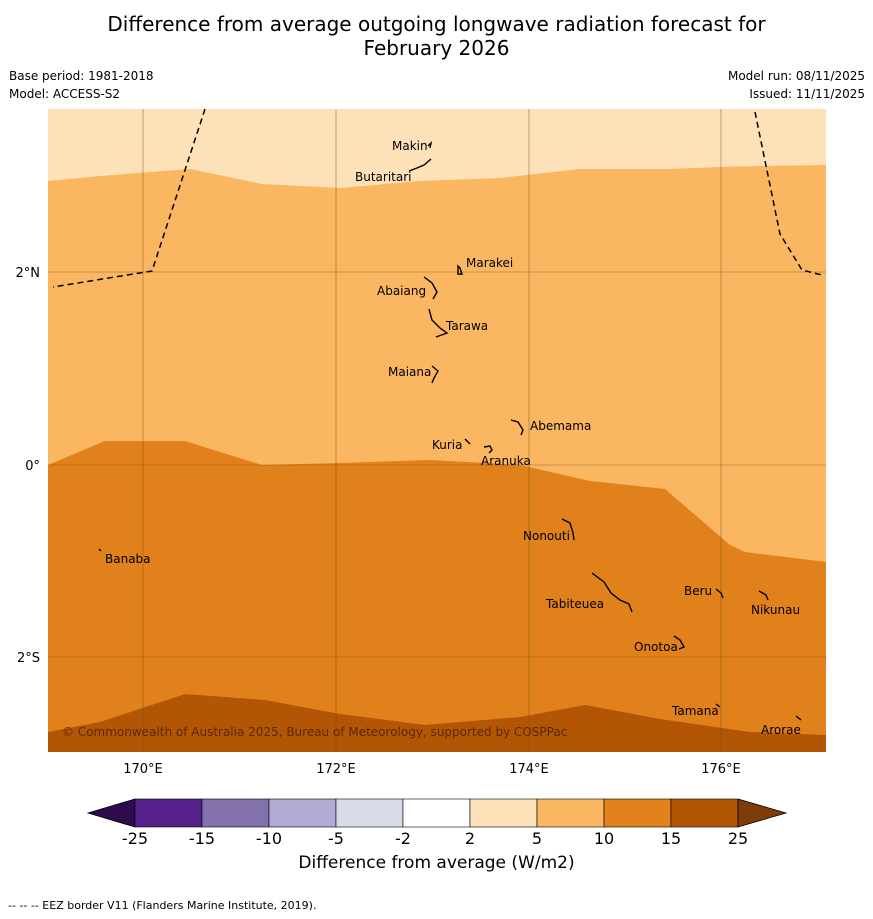  What do you see at coordinates (447, 445) in the screenshot?
I see `label-kuria: Kuria` at bounding box center [447, 445].